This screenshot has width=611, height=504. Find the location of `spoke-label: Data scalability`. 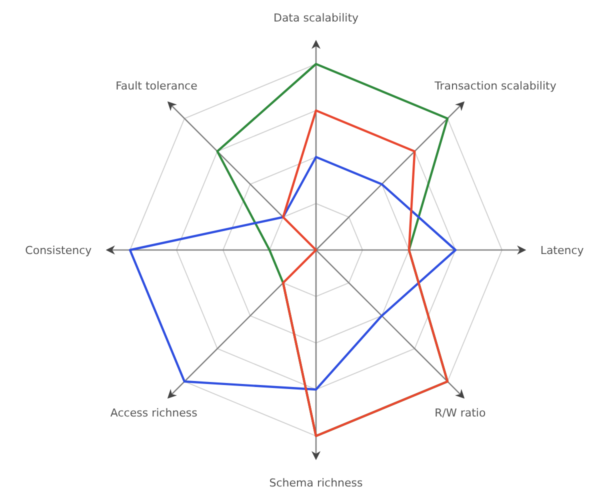

spoke-label: Data scalability is located at coordinates (316, 18).